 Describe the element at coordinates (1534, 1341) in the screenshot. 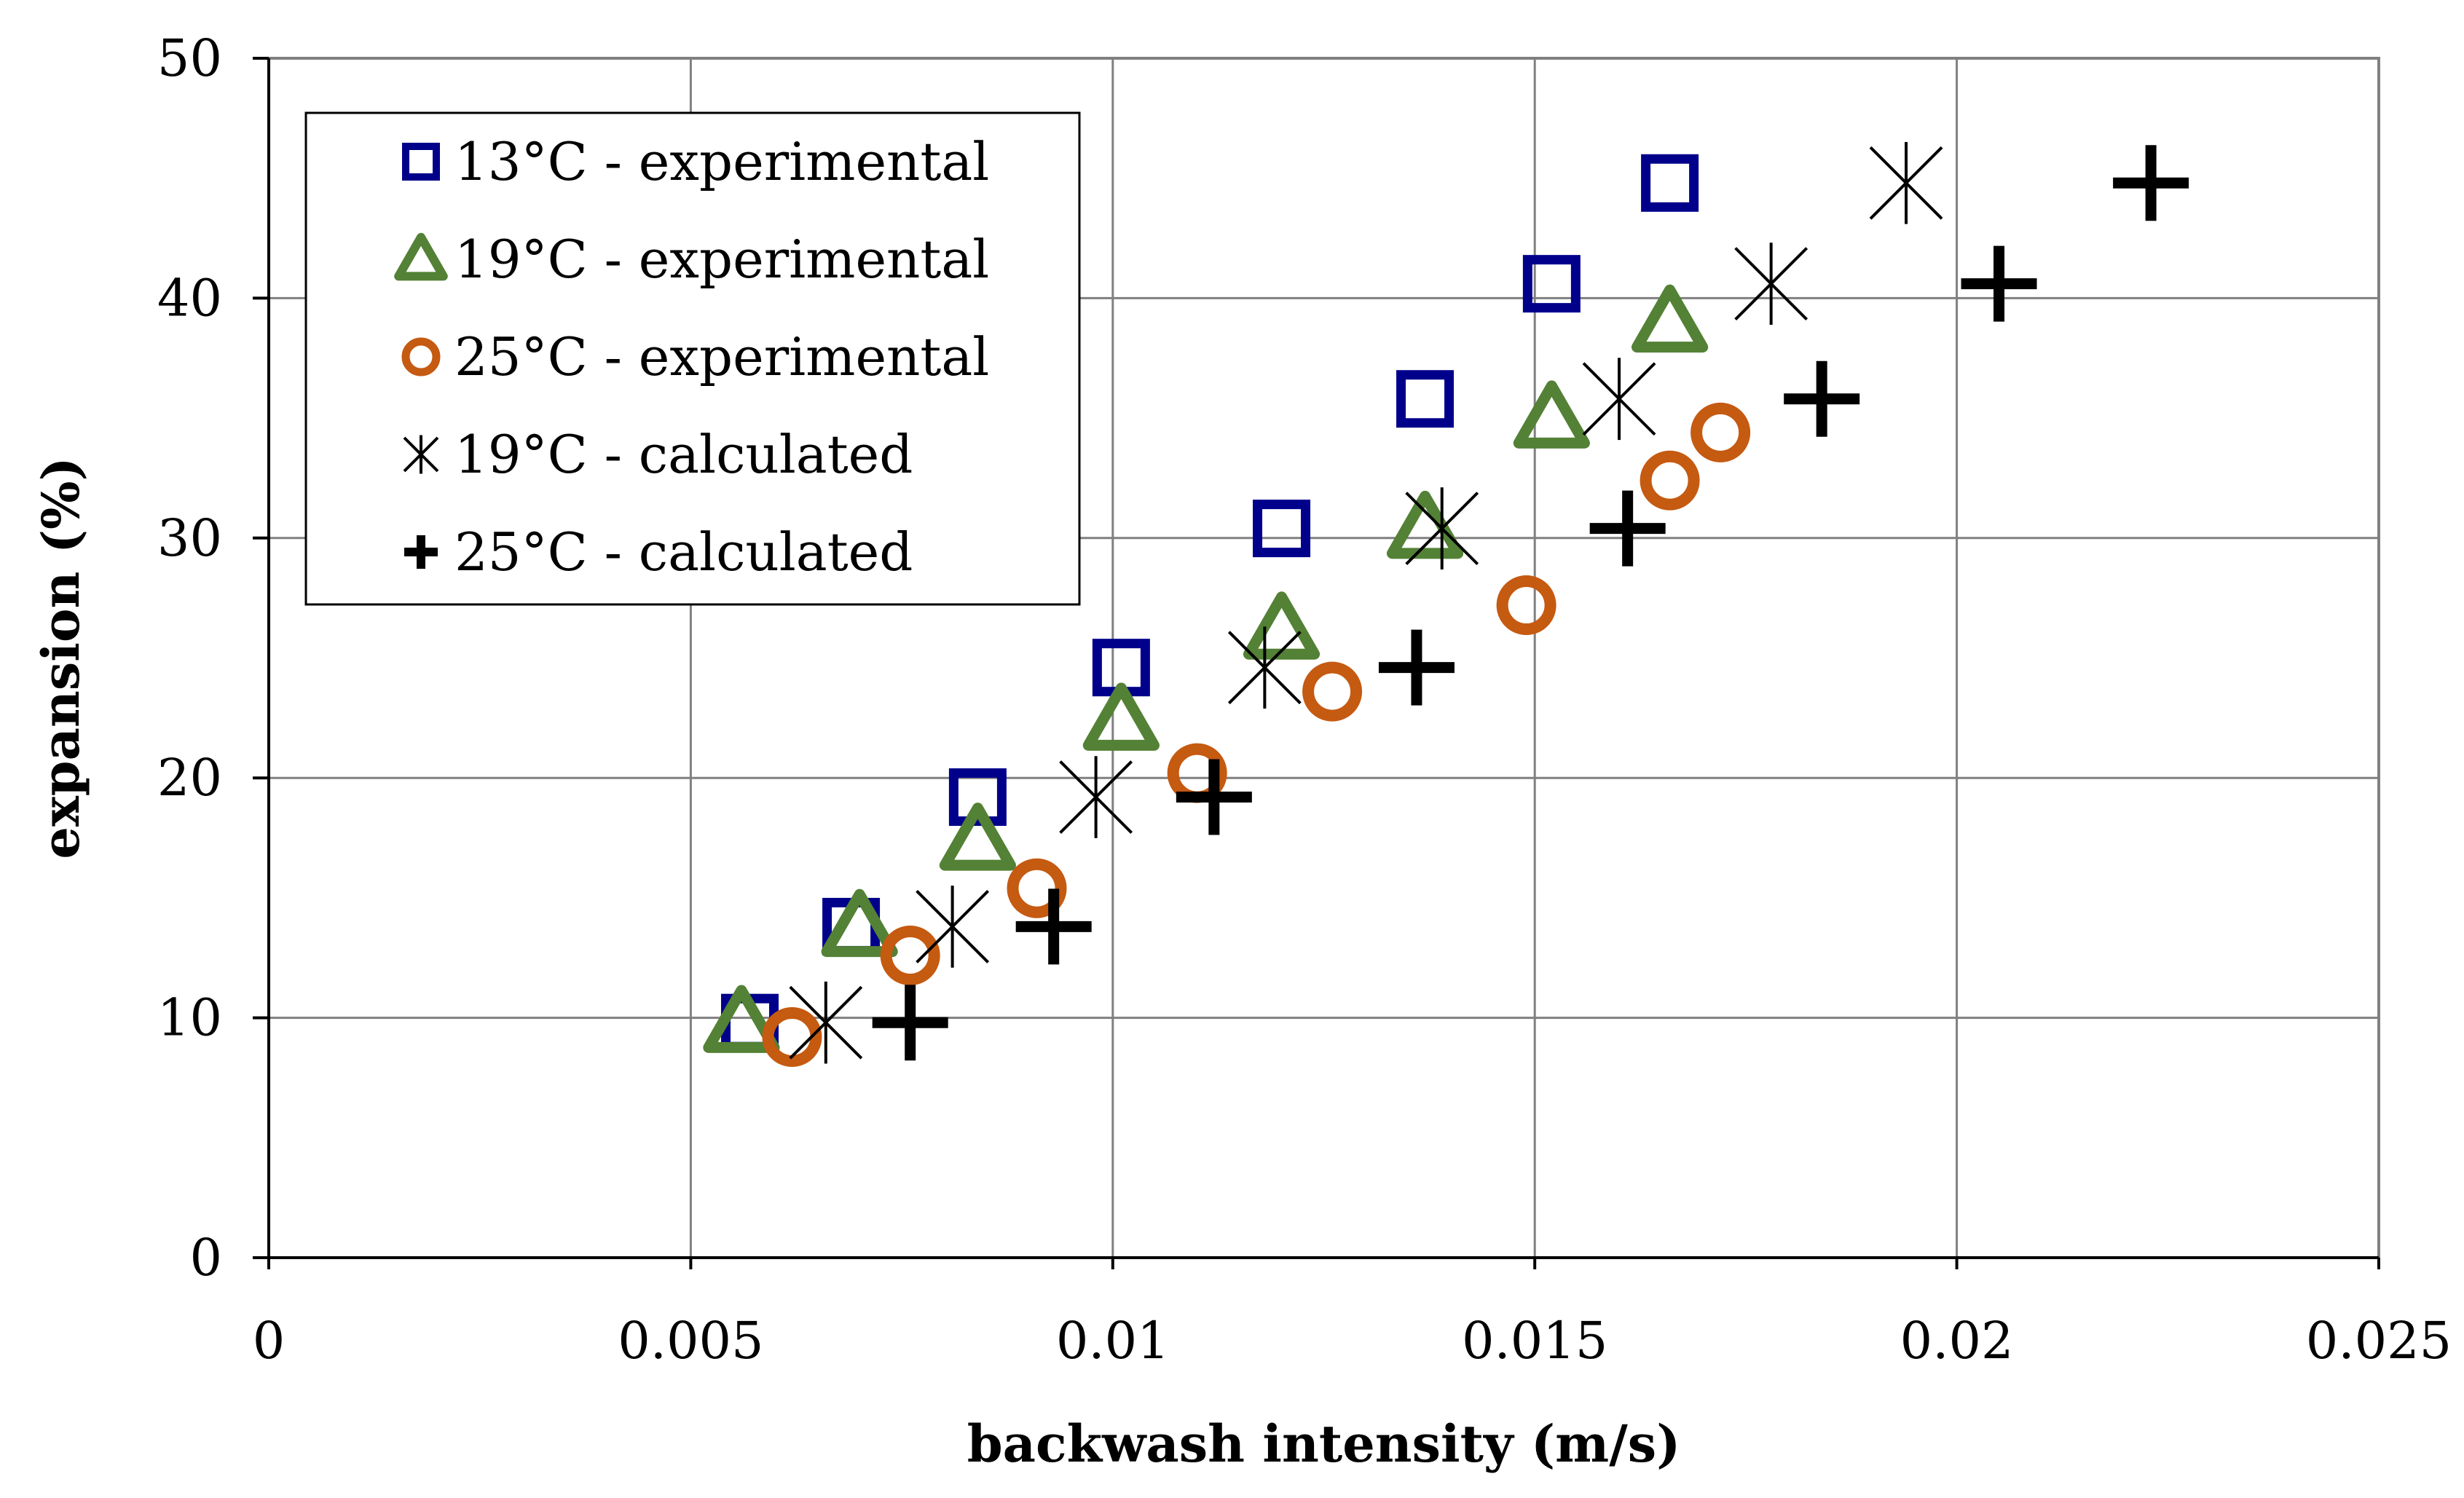

I see `x-tick-label: 0.015` at that location.